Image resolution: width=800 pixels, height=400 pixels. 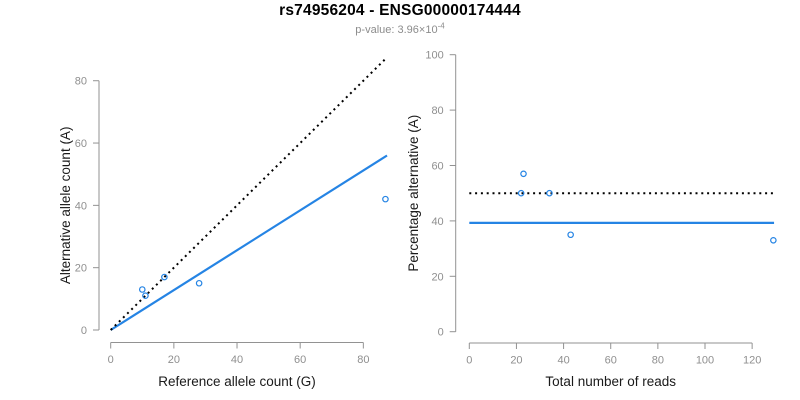 I want to click on x-tick-label: 100, so click(x=705, y=361).